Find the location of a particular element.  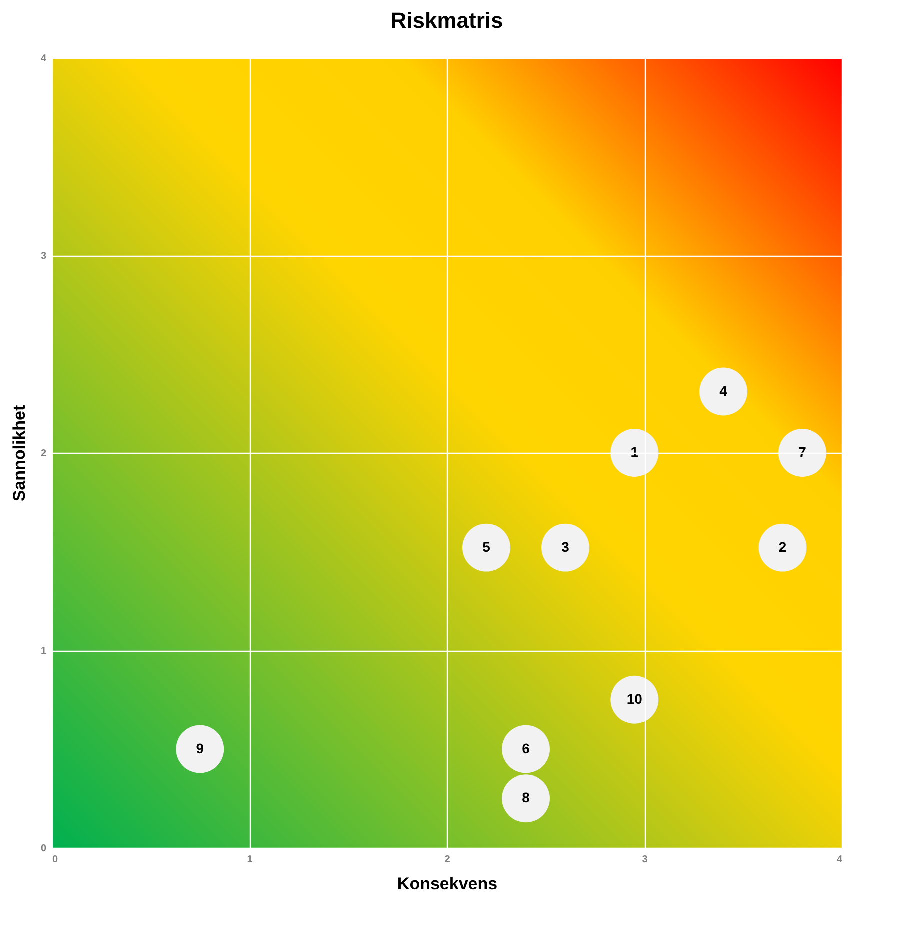

annotation: 2 is located at coordinates (782, 546).